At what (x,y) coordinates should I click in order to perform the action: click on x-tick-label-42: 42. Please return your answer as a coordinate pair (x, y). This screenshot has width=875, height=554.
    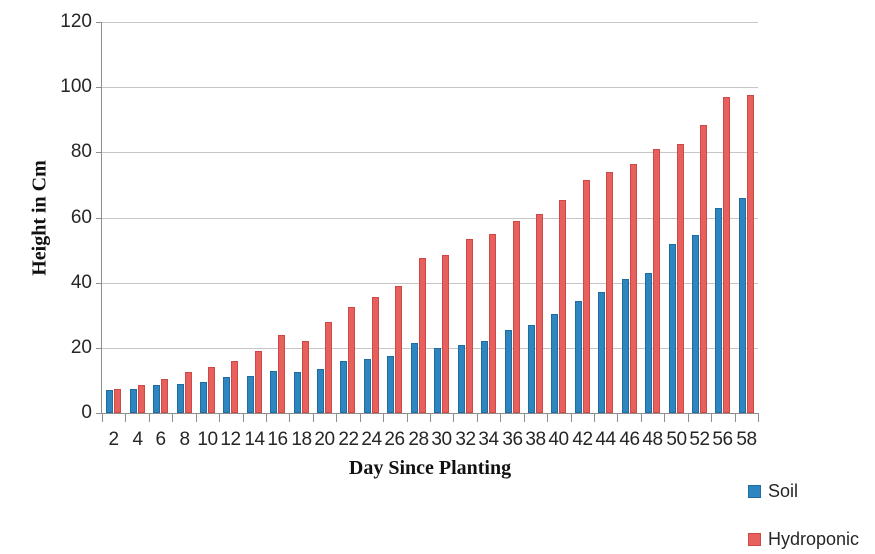
    Looking at the image, I should click on (582, 439).